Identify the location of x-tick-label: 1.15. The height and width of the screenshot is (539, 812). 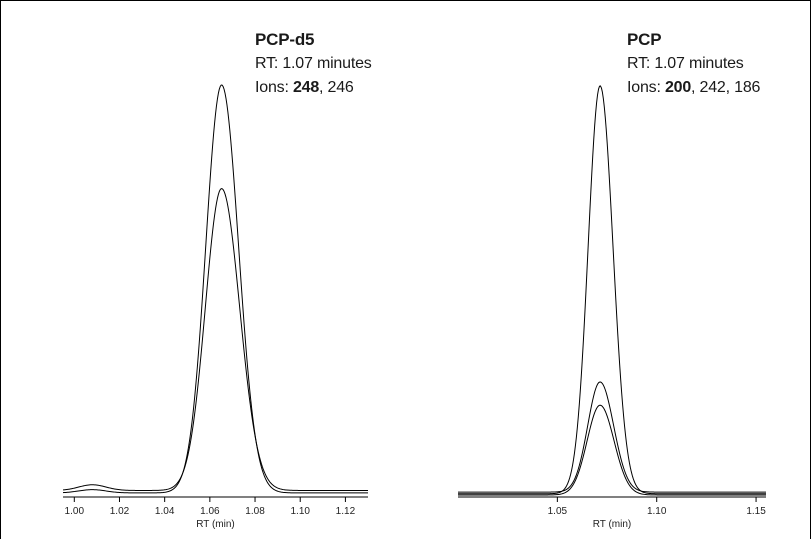
(756, 511).